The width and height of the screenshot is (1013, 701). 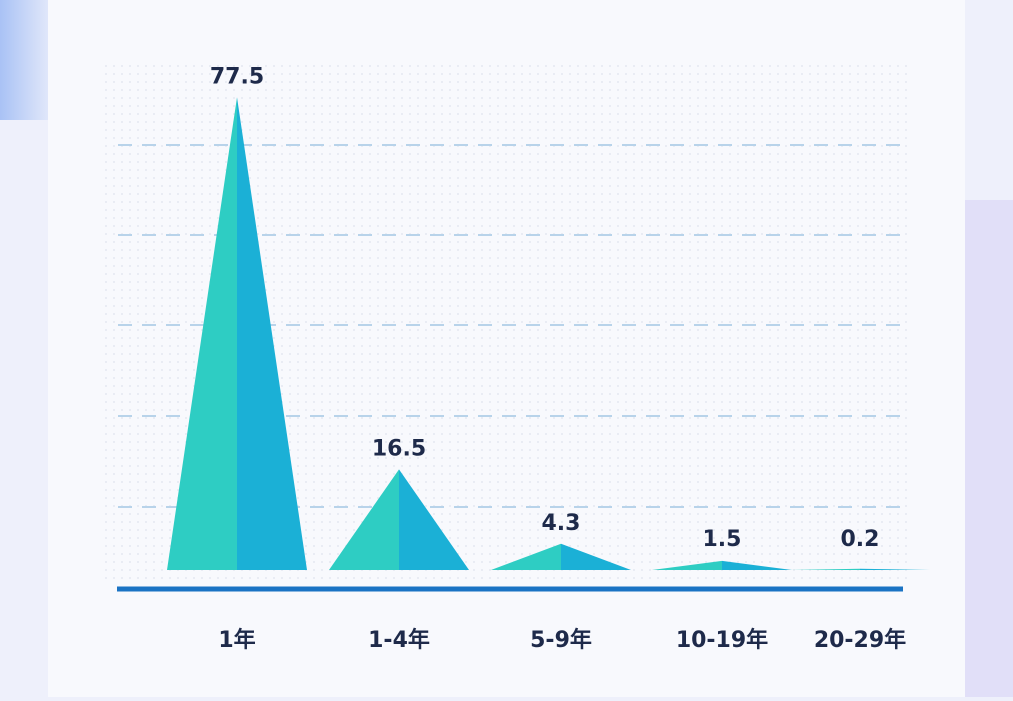 What do you see at coordinates (722, 640) in the screenshot?
I see `x-tick-label: 10-19年` at bounding box center [722, 640].